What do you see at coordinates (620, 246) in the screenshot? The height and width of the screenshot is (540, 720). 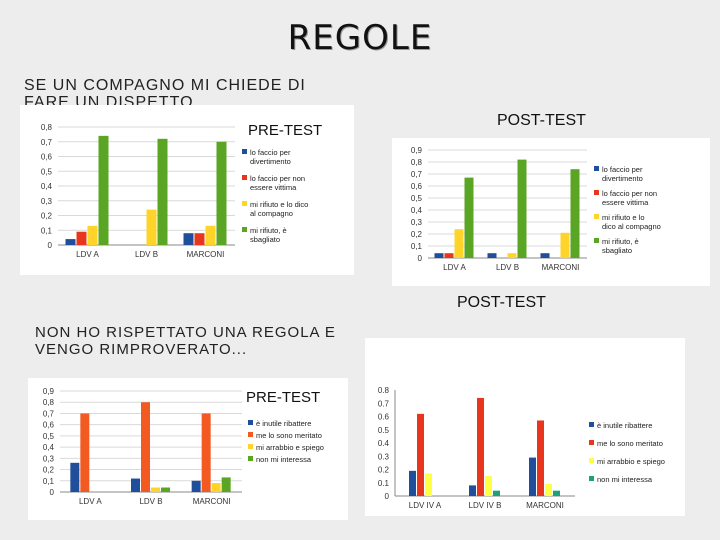 I see `legend-entry: mi rifiuto, è sbagliato` at bounding box center [620, 246].